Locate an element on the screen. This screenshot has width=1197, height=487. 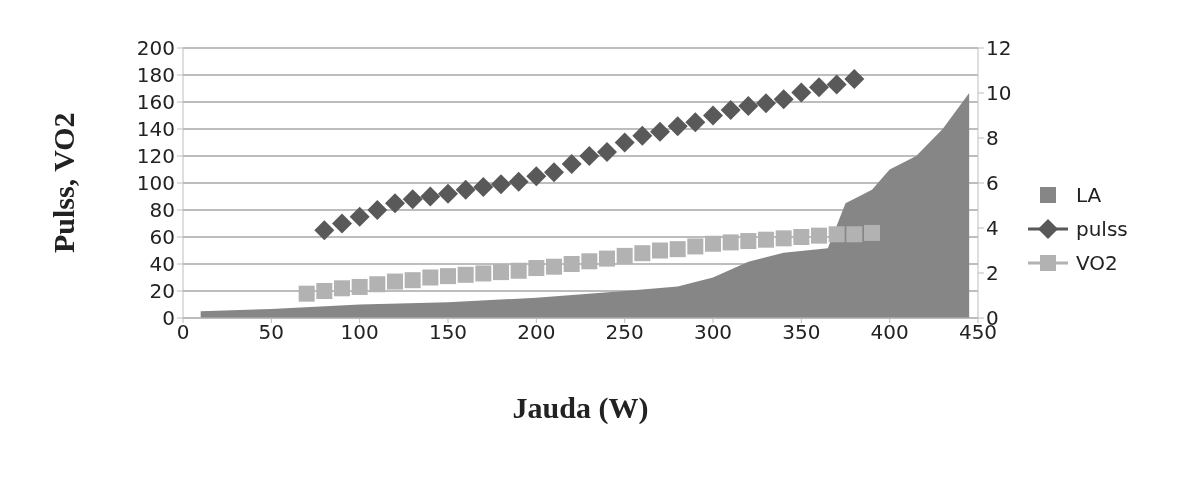
y-tick-label: 180 is located at coordinates (155, 75).